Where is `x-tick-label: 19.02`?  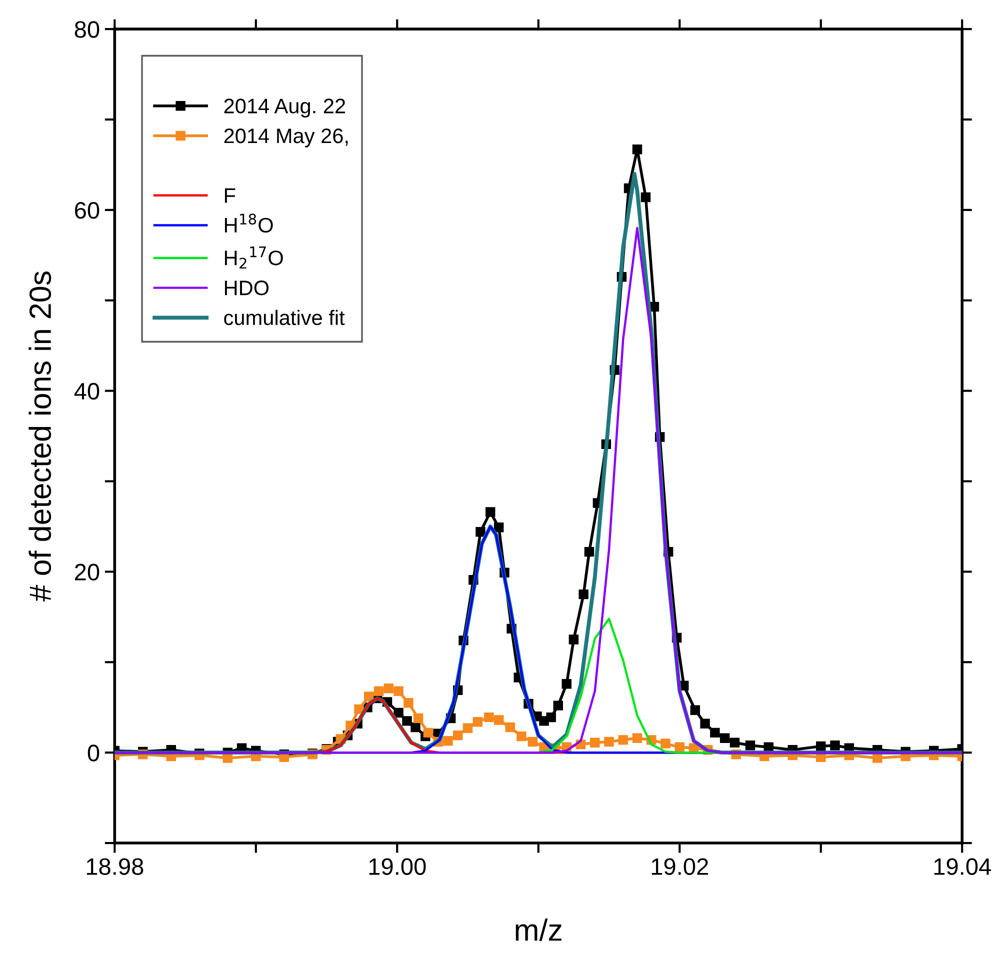 x-tick-label: 19.02 is located at coordinates (680, 866).